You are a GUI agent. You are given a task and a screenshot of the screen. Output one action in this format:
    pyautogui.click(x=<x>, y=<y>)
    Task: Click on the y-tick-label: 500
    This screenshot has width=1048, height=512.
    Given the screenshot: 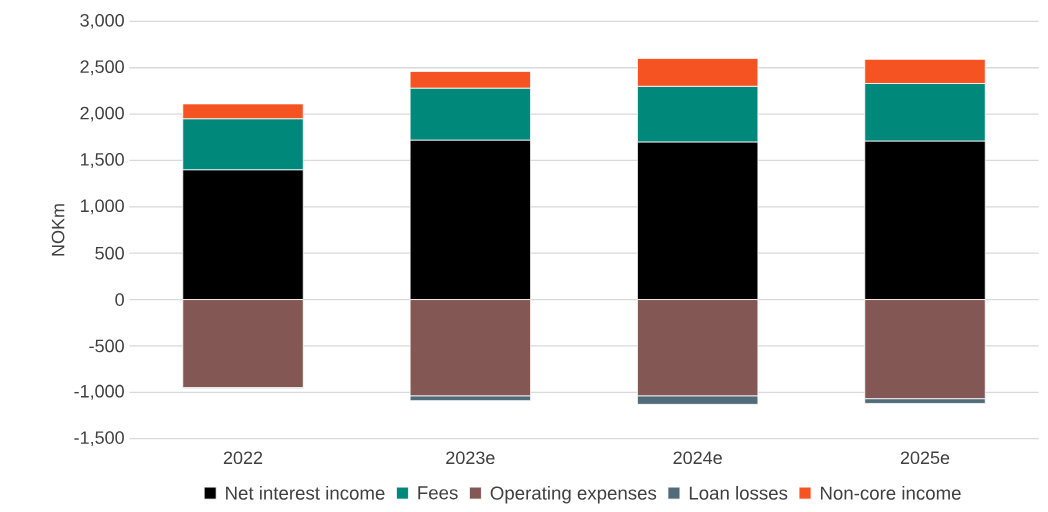 What is the action you would take?
    pyautogui.click(x=109, y=253)
    